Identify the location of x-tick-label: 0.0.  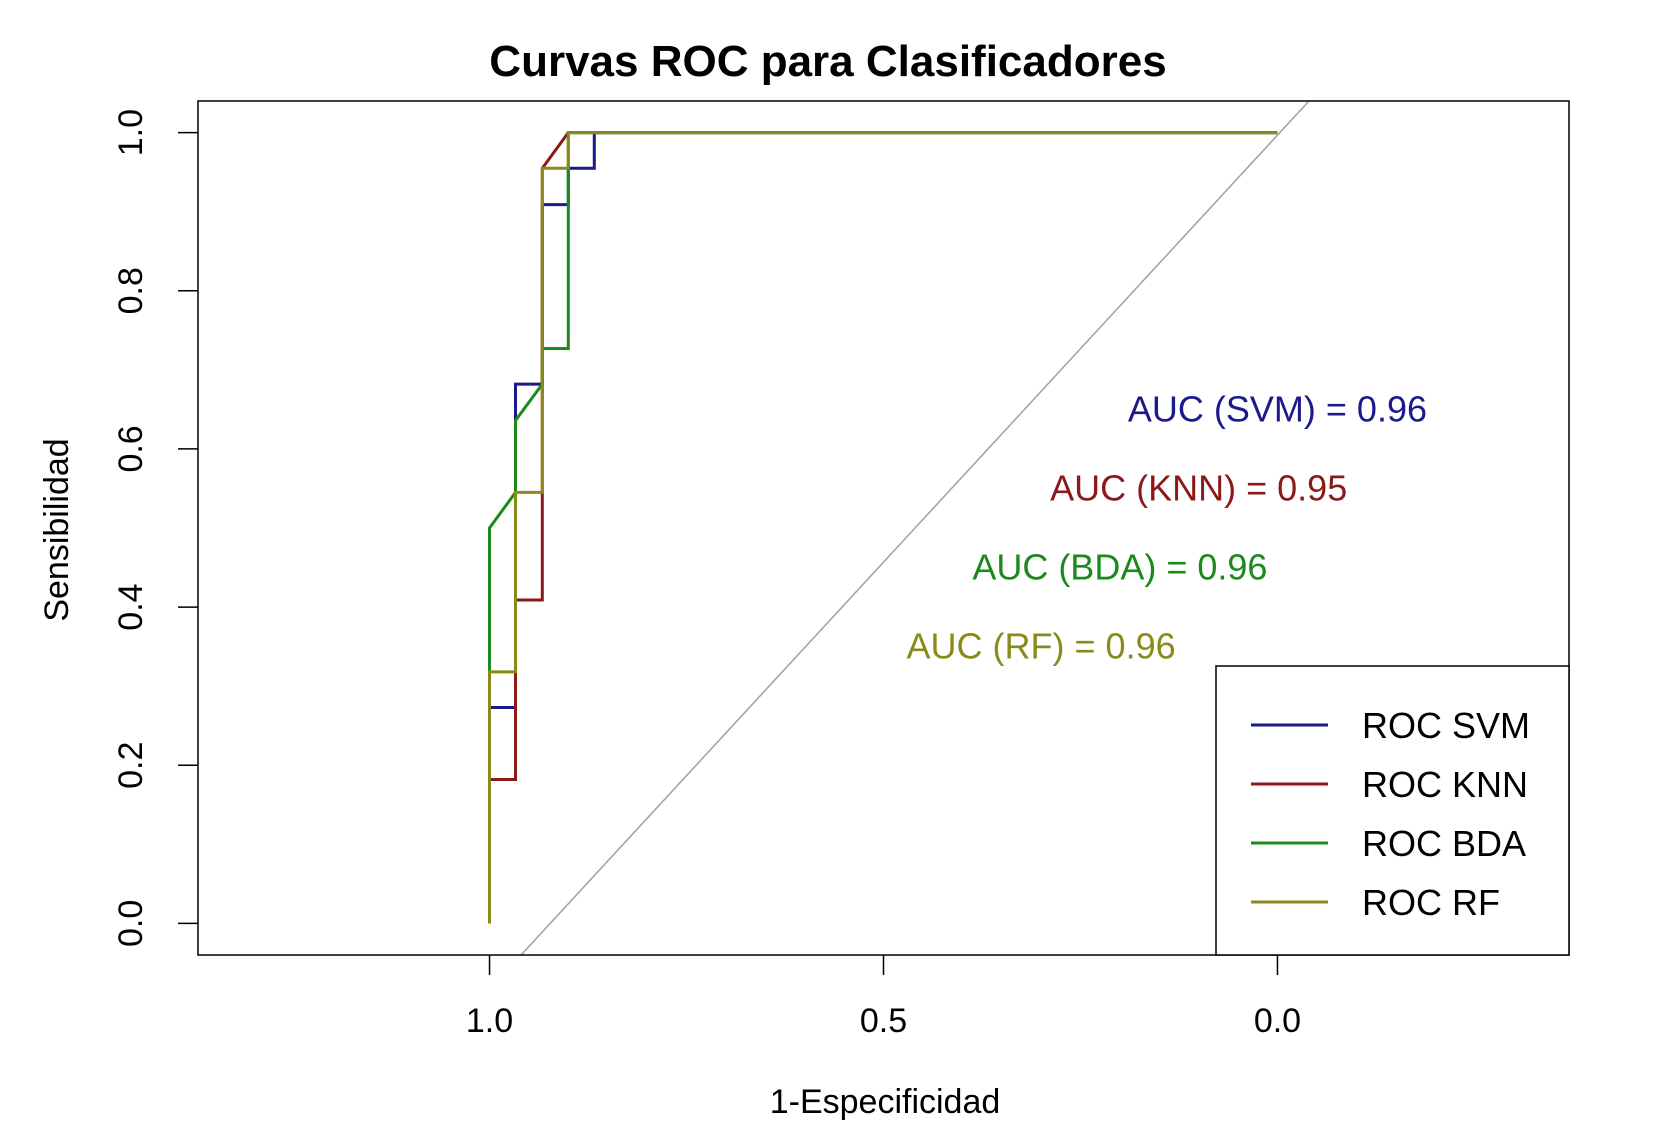
(1277, 1021).